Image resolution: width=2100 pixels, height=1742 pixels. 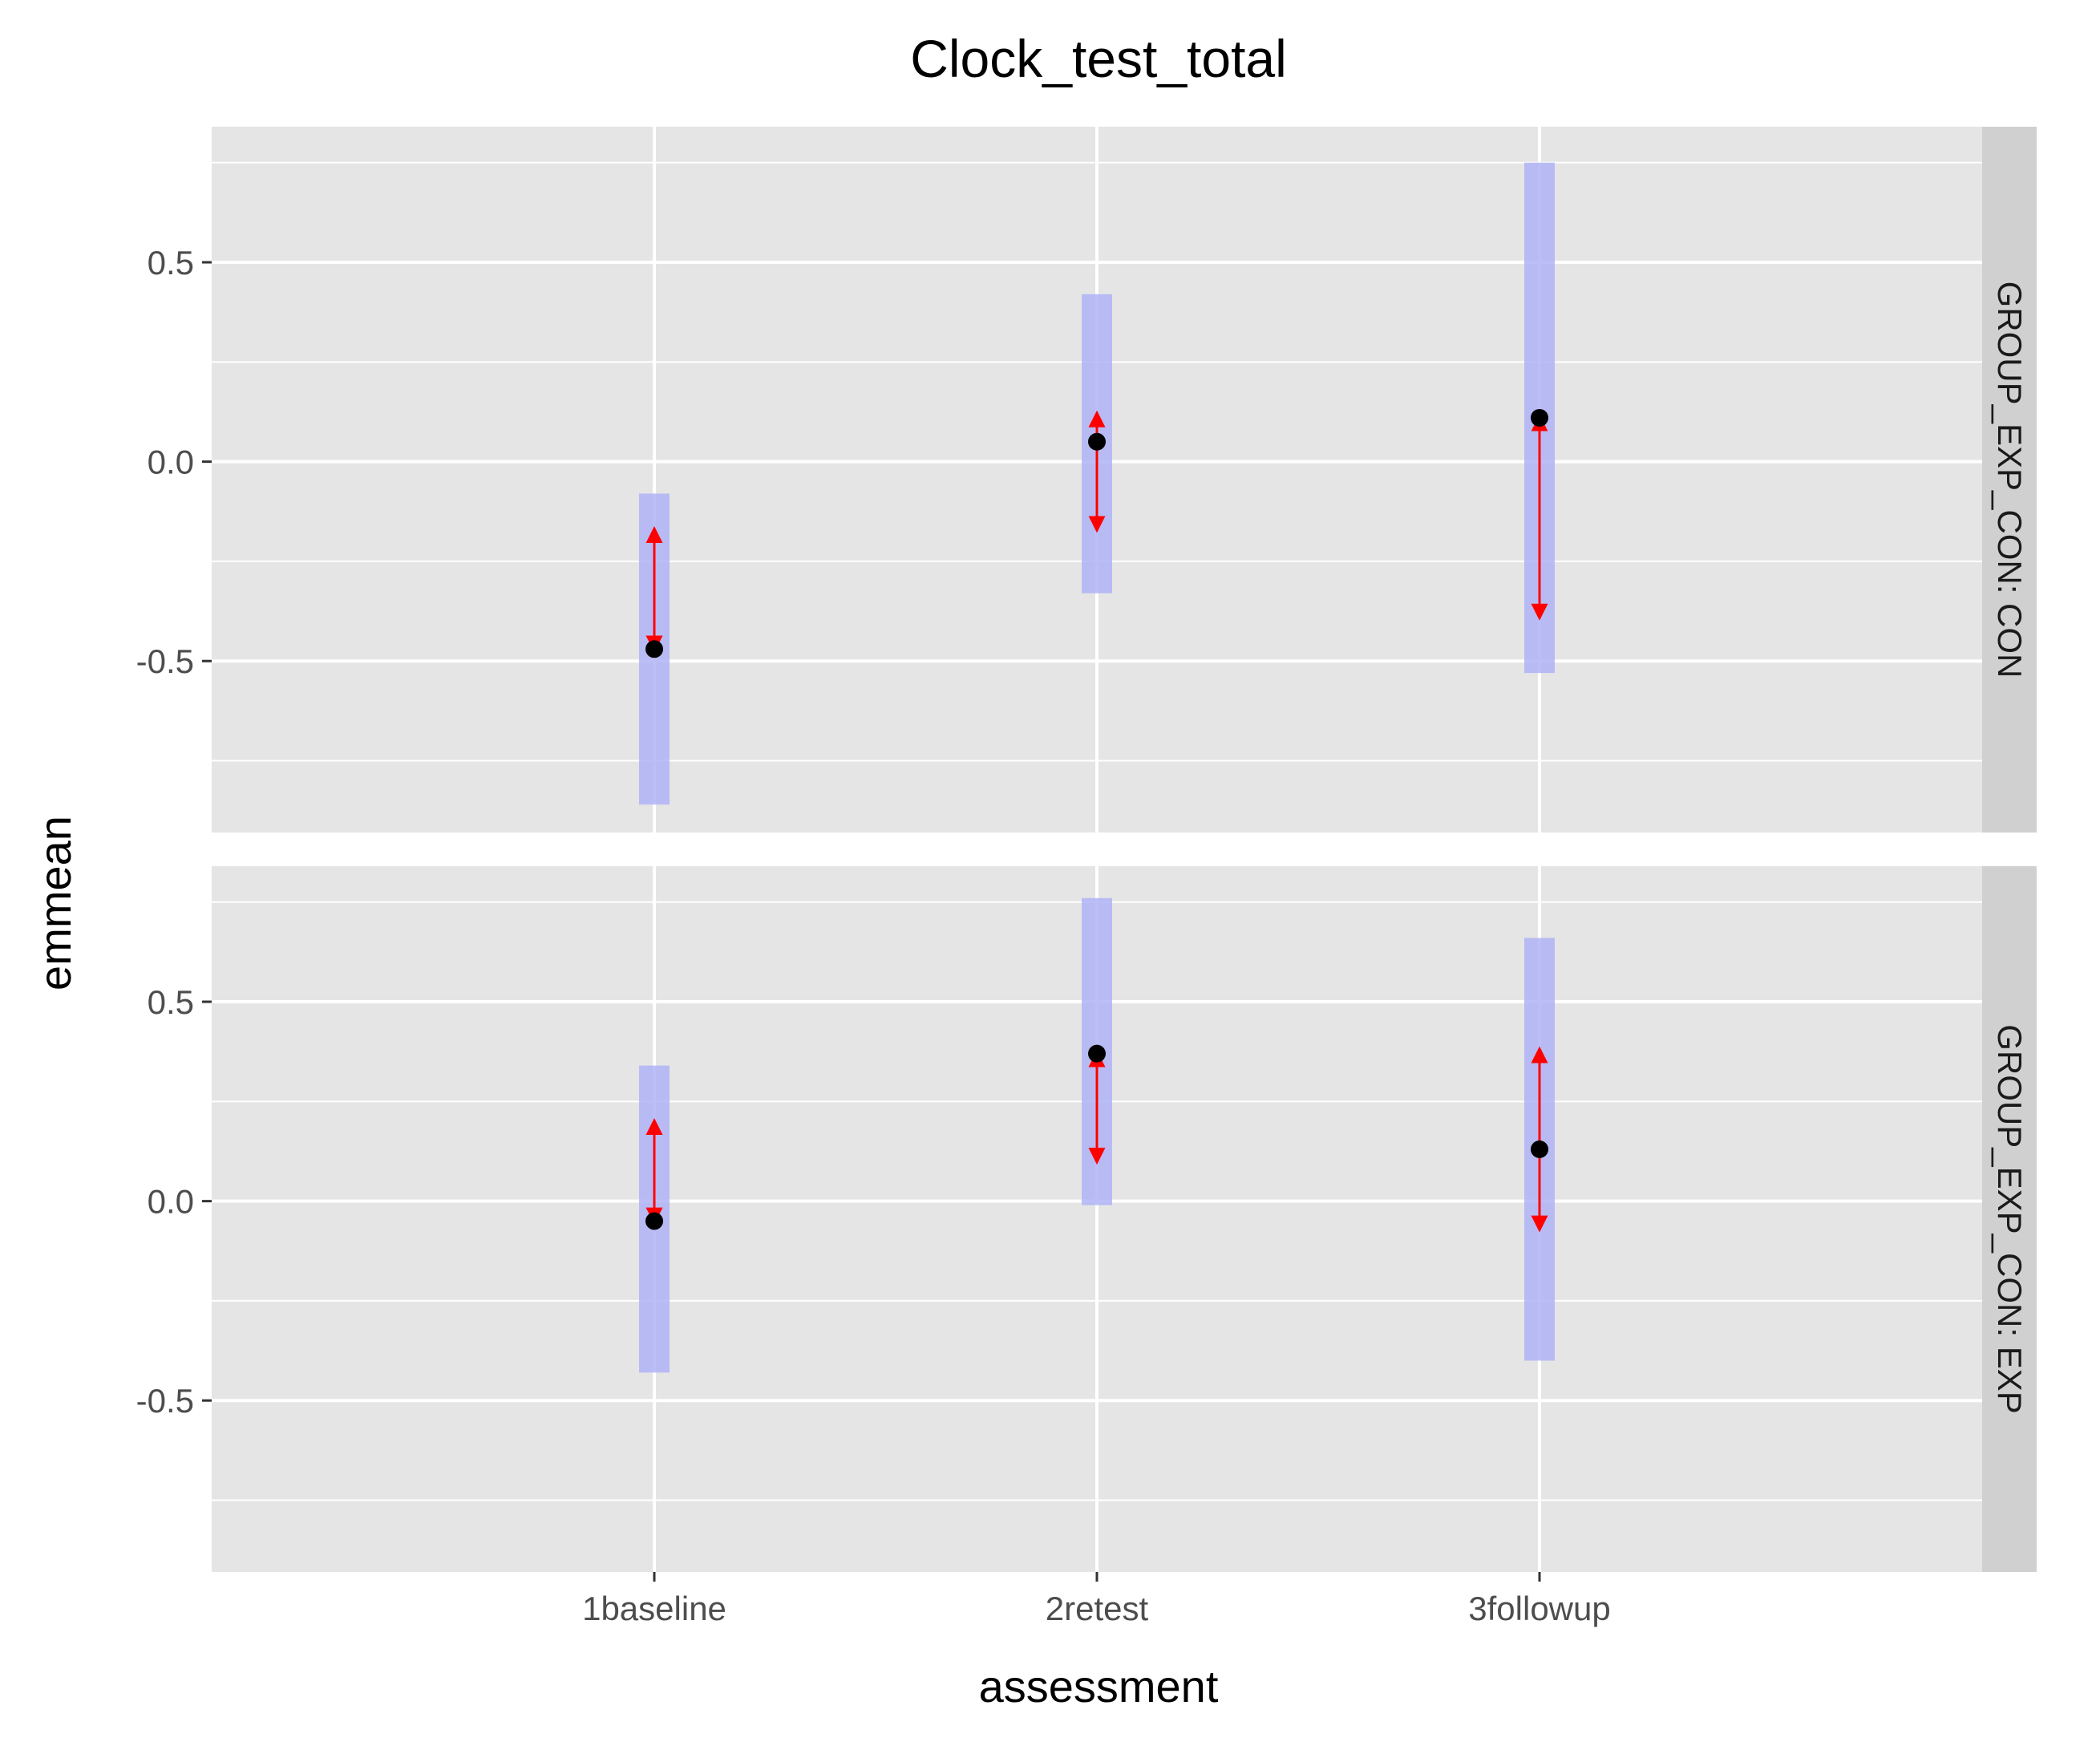 What do you see at coordinates (55, 903) in the screenshot?
I see `y-axis-title: emmean` at bounding box center [55, 903].